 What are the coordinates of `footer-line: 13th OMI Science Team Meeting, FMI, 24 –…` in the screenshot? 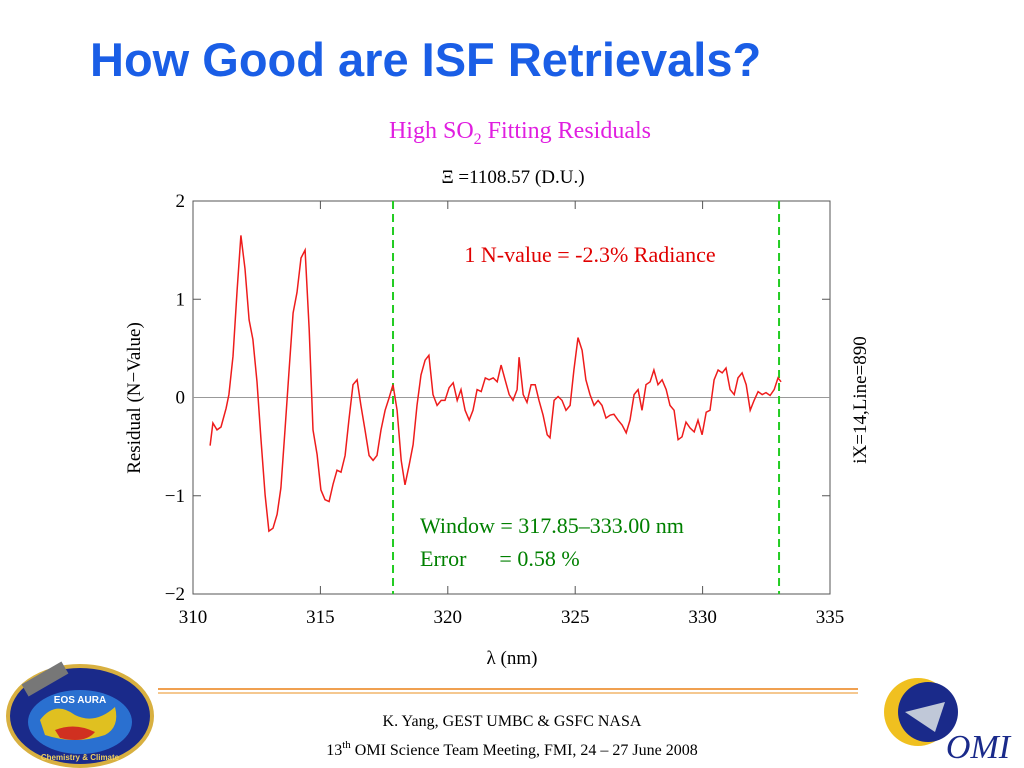 It's located at (512, 749).